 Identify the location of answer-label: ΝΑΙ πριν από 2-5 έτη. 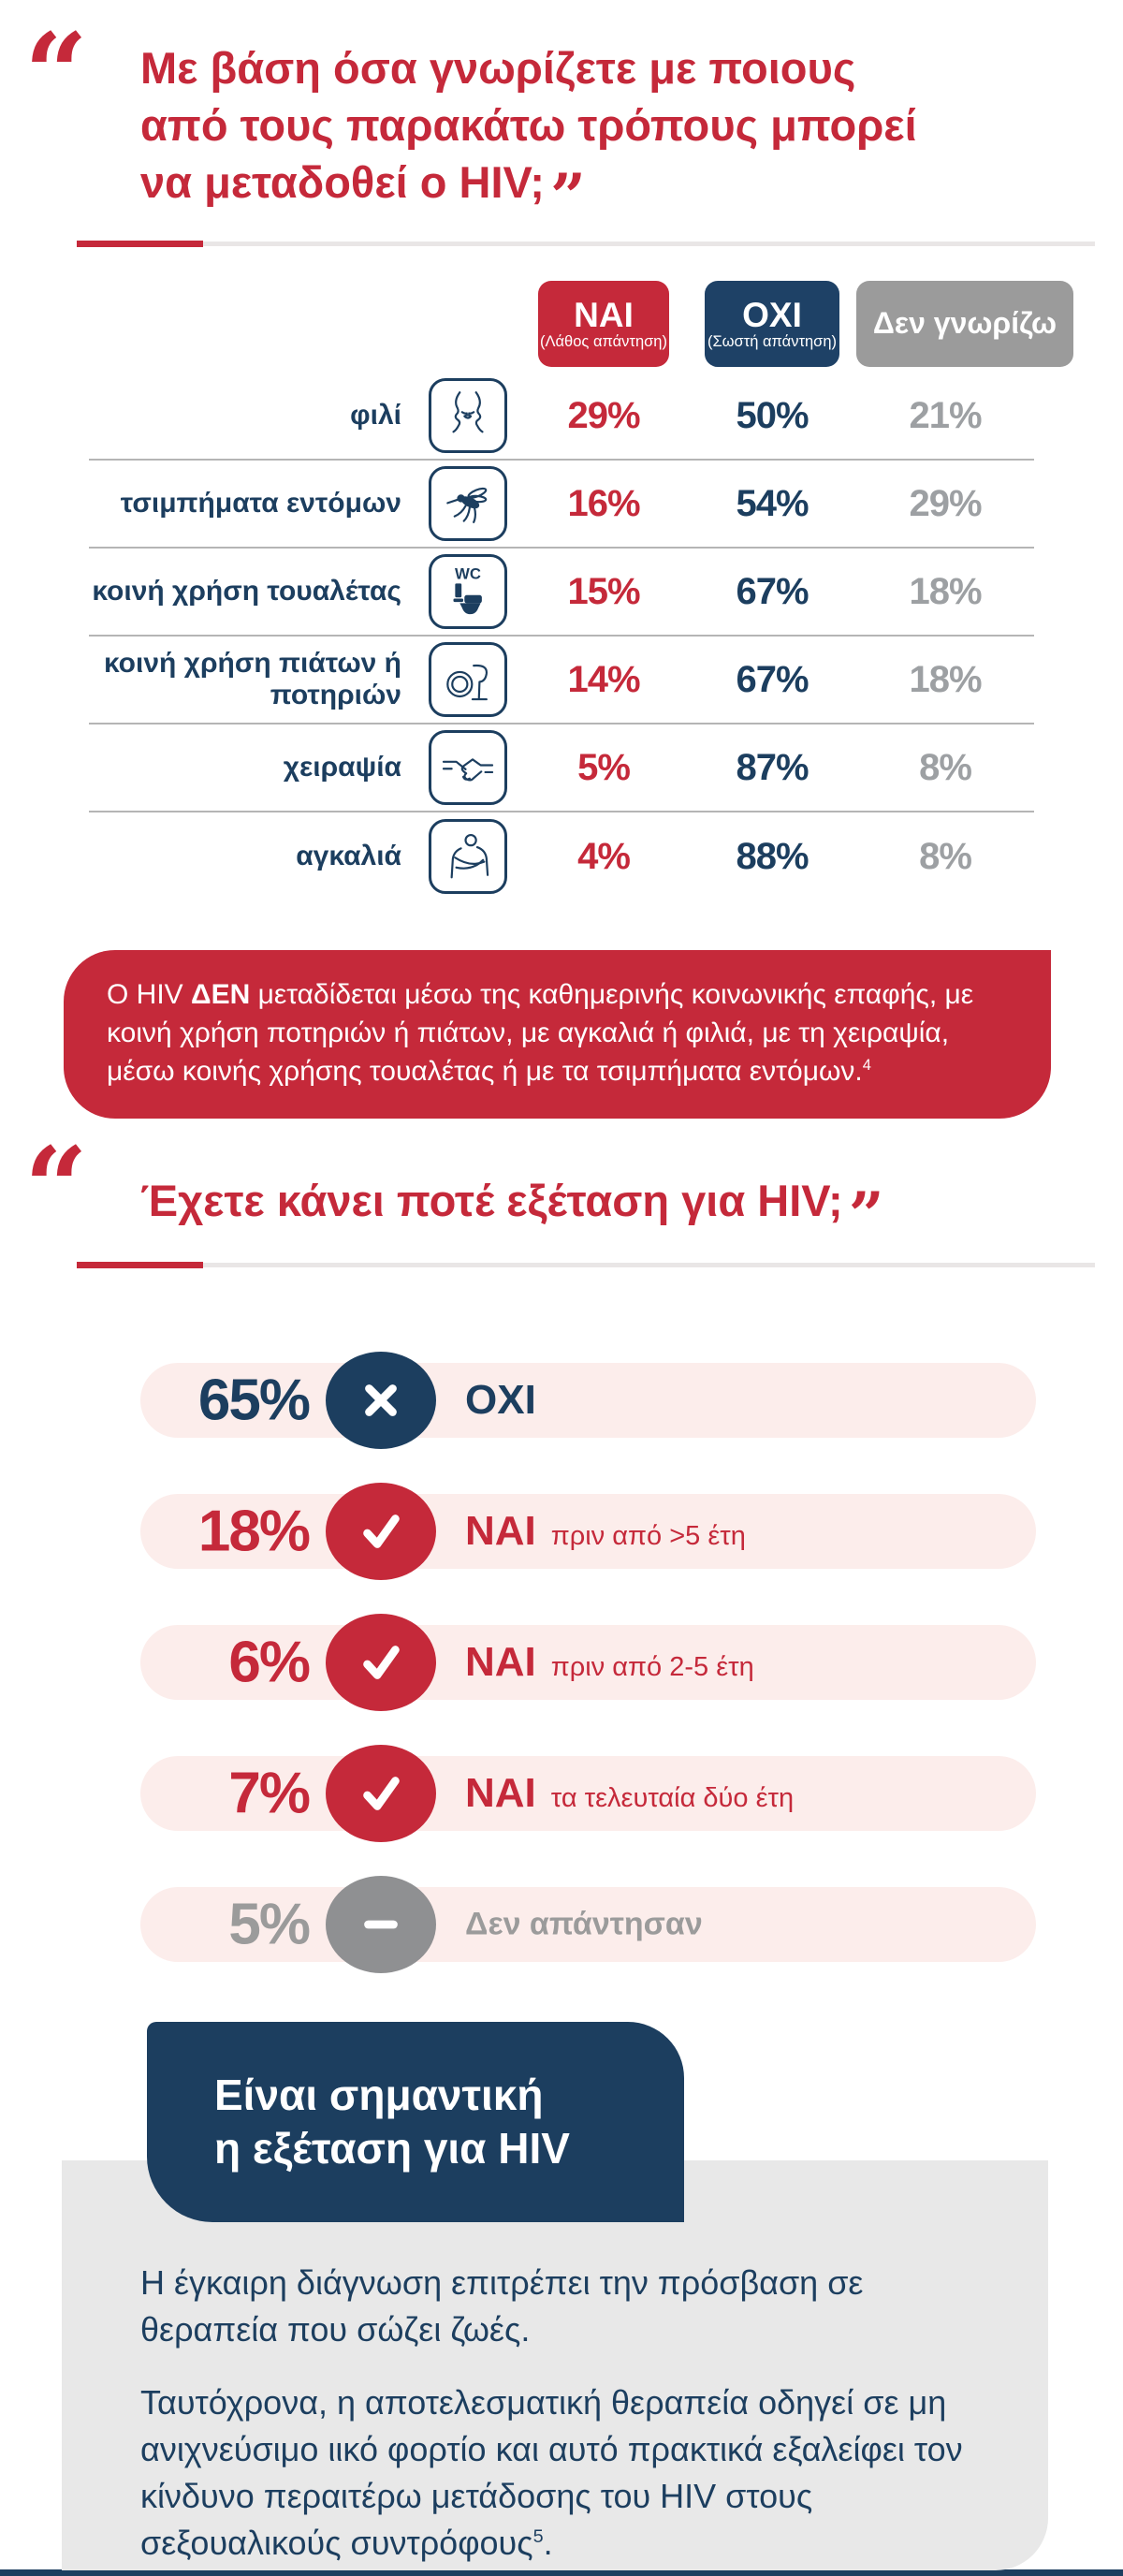
(609, 1662).